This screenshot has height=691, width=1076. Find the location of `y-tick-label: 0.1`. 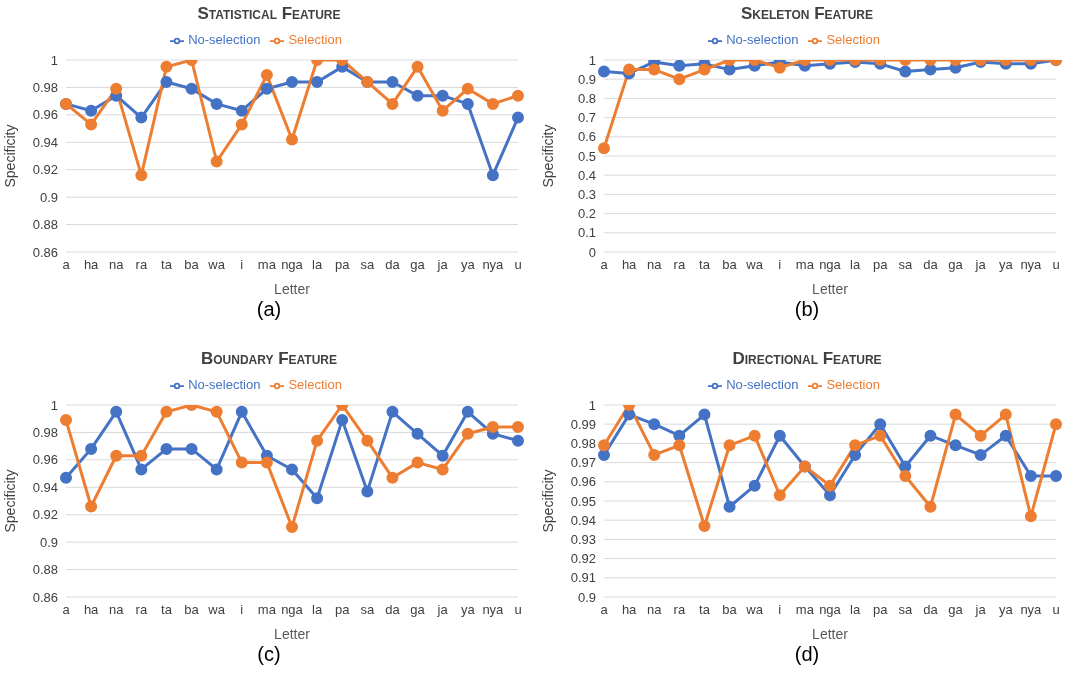

y-tick-label: 0.1 is located at coordinates (586, 233).